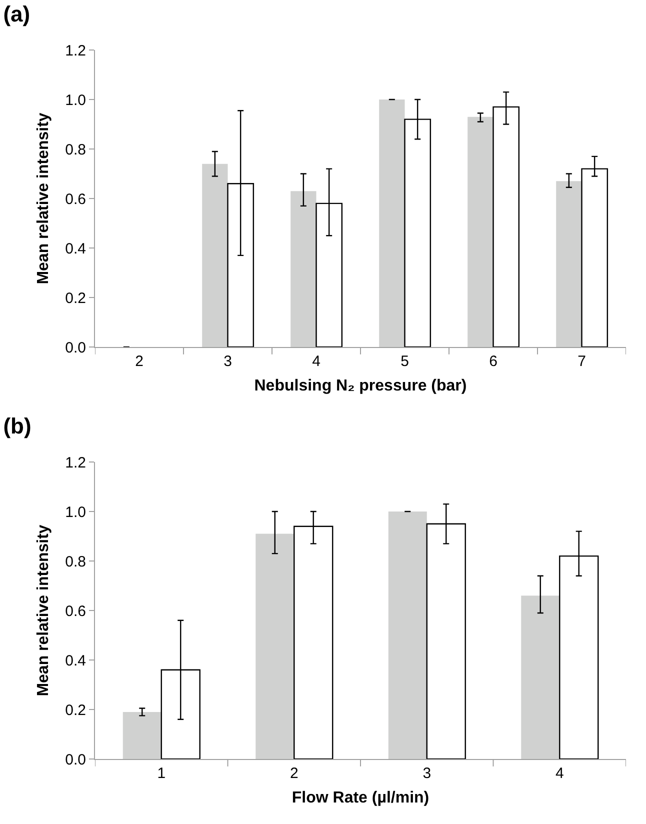  What do you see at coordinates (161, 773) in the screenshot?
I see `x-tick-label: 1` at bounding box center [161, 773].